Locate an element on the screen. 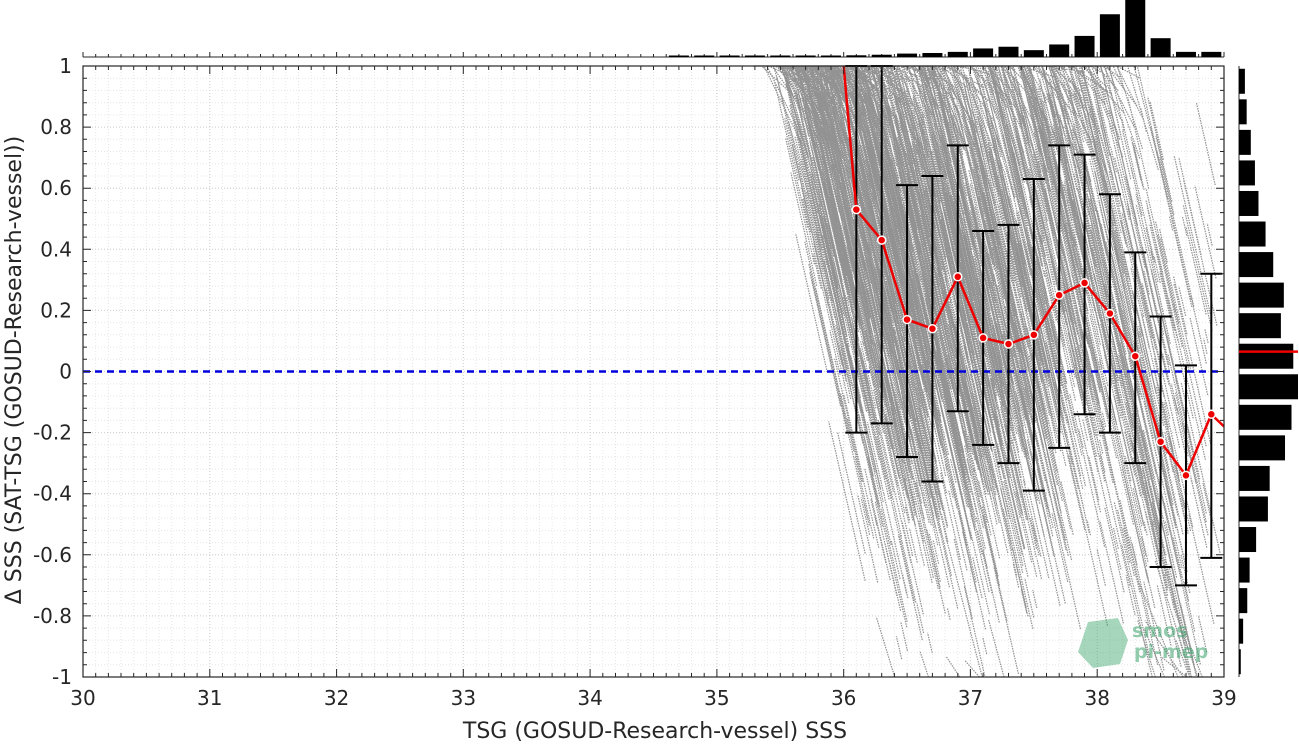  x-histogram is located at coordinates (653, 29).